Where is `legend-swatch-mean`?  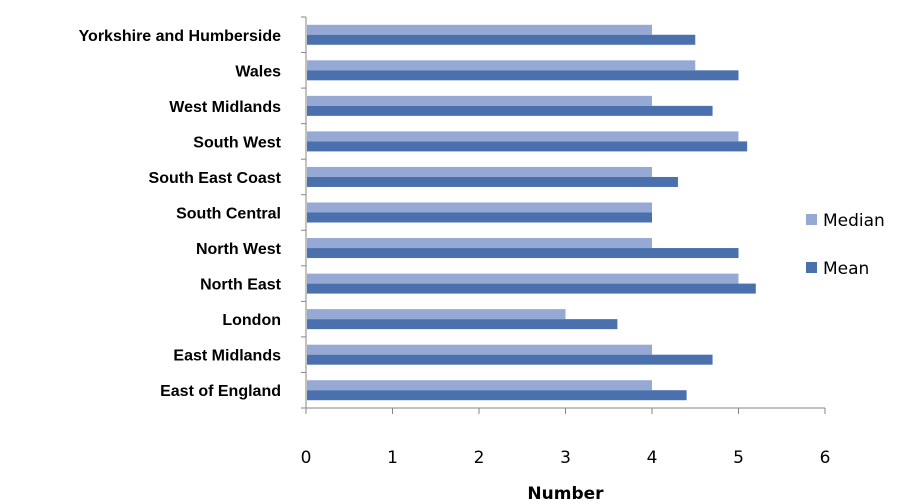 legend-swatch-mean is located at coordinates (811, 267).